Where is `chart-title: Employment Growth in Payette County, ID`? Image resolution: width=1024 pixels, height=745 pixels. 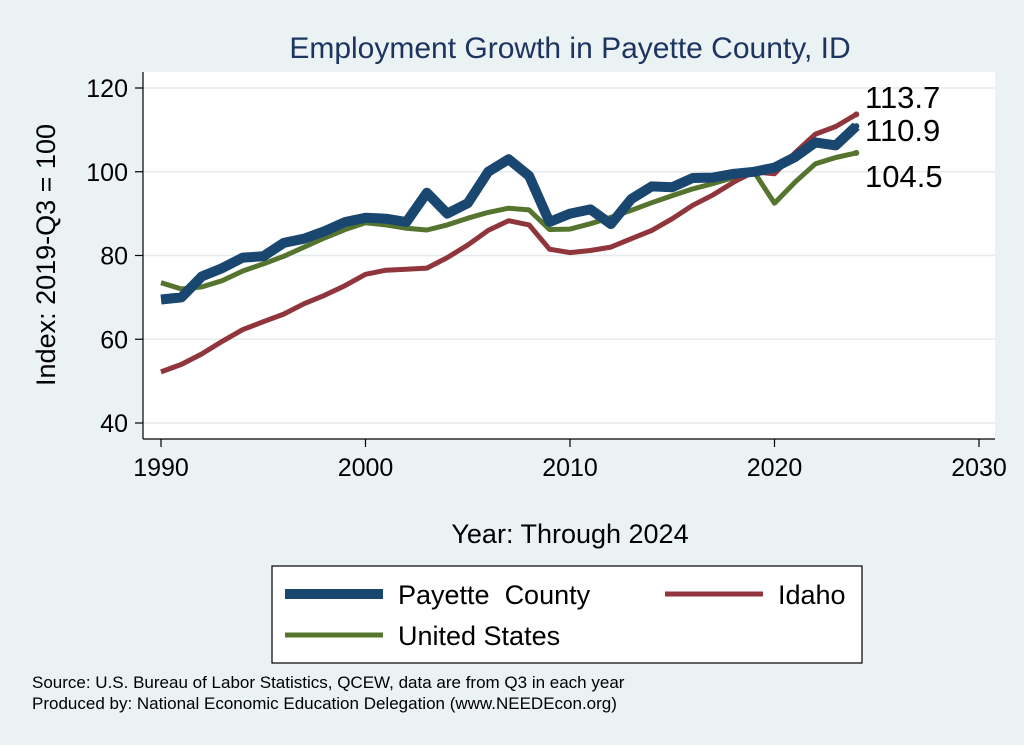
chart-title: Employment Growth in Payette County, ID is located at coordinates (569, 48).